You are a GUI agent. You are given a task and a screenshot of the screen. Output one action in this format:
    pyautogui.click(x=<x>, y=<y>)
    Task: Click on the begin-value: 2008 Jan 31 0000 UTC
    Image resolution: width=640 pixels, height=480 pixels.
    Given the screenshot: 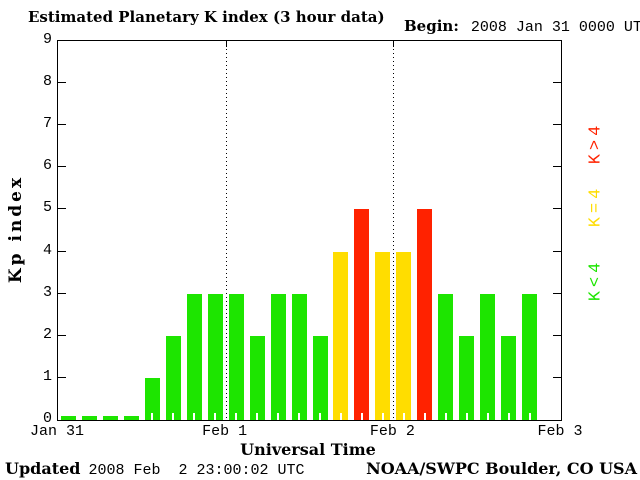 What is the action you would take?
    pyautogui.click(x=555, y=27)
    